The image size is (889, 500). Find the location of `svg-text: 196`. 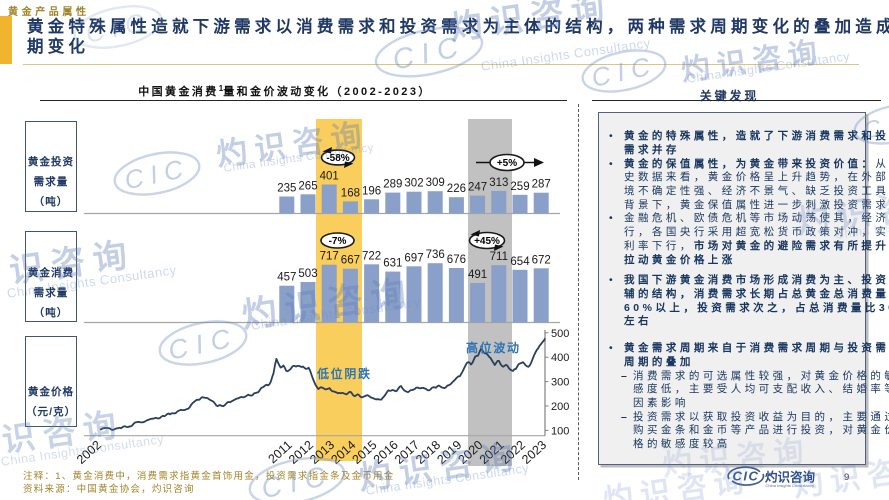

svg-text: 196 is located at coordinates (371, 191).